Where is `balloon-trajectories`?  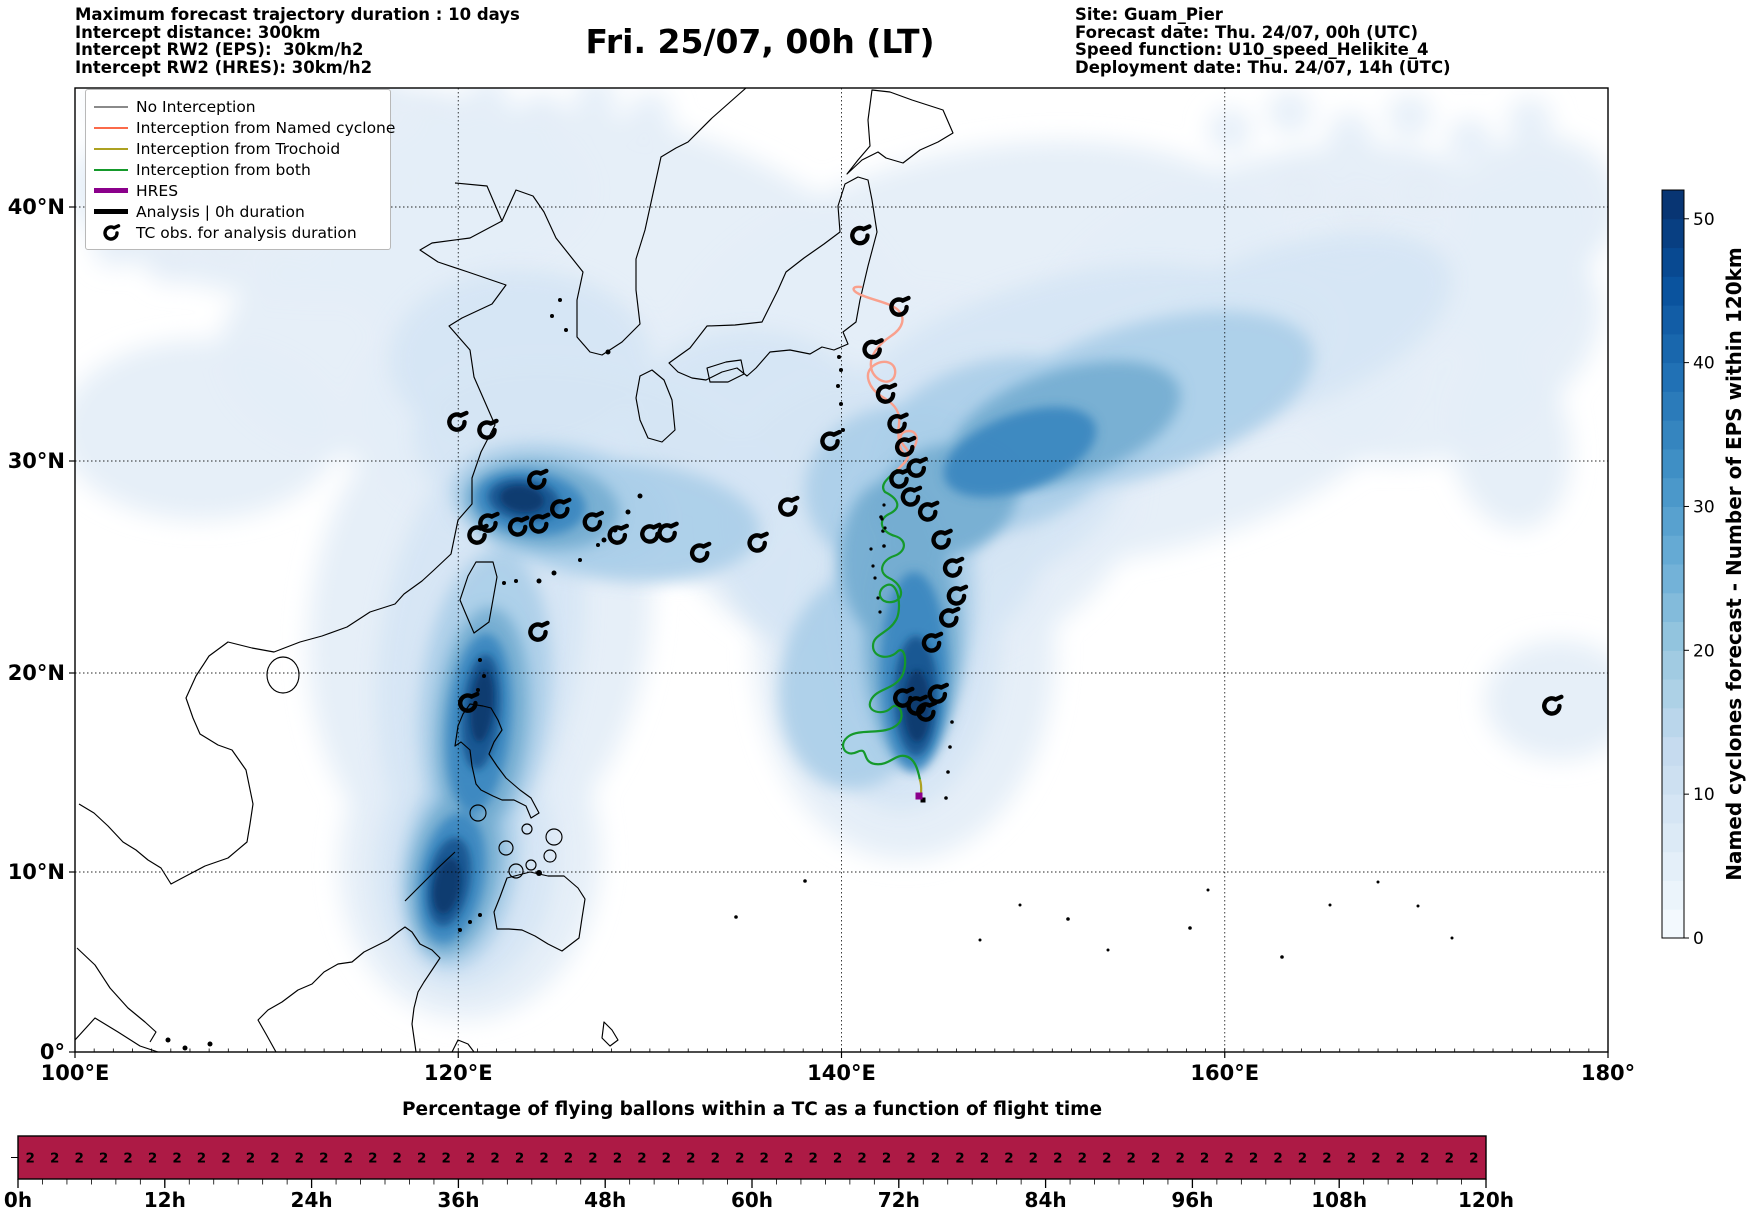 balloon-trajectories is located at coordinates (884, 544).